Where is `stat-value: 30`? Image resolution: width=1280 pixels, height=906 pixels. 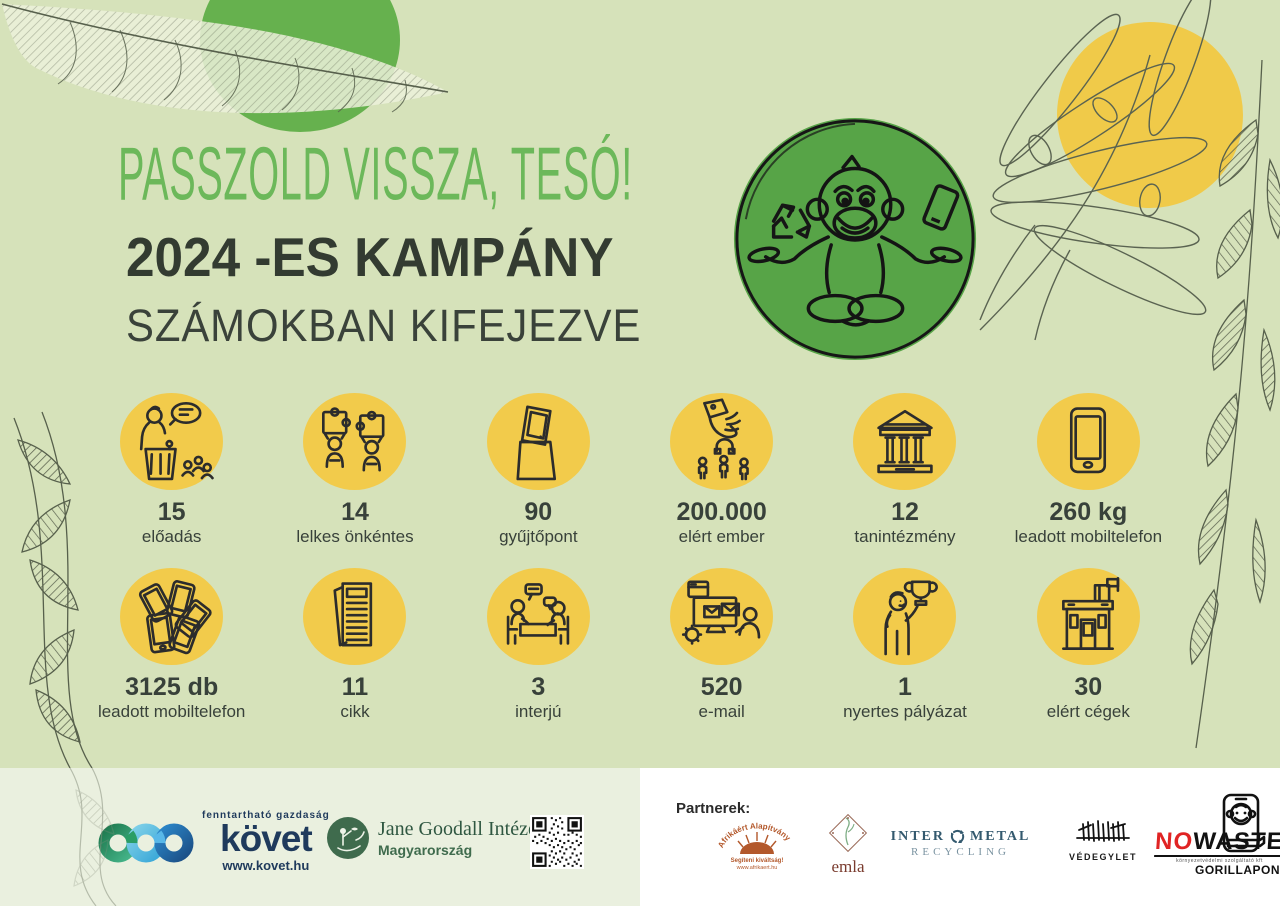 stat-value: 30 is located at coordinates (1088, 687).